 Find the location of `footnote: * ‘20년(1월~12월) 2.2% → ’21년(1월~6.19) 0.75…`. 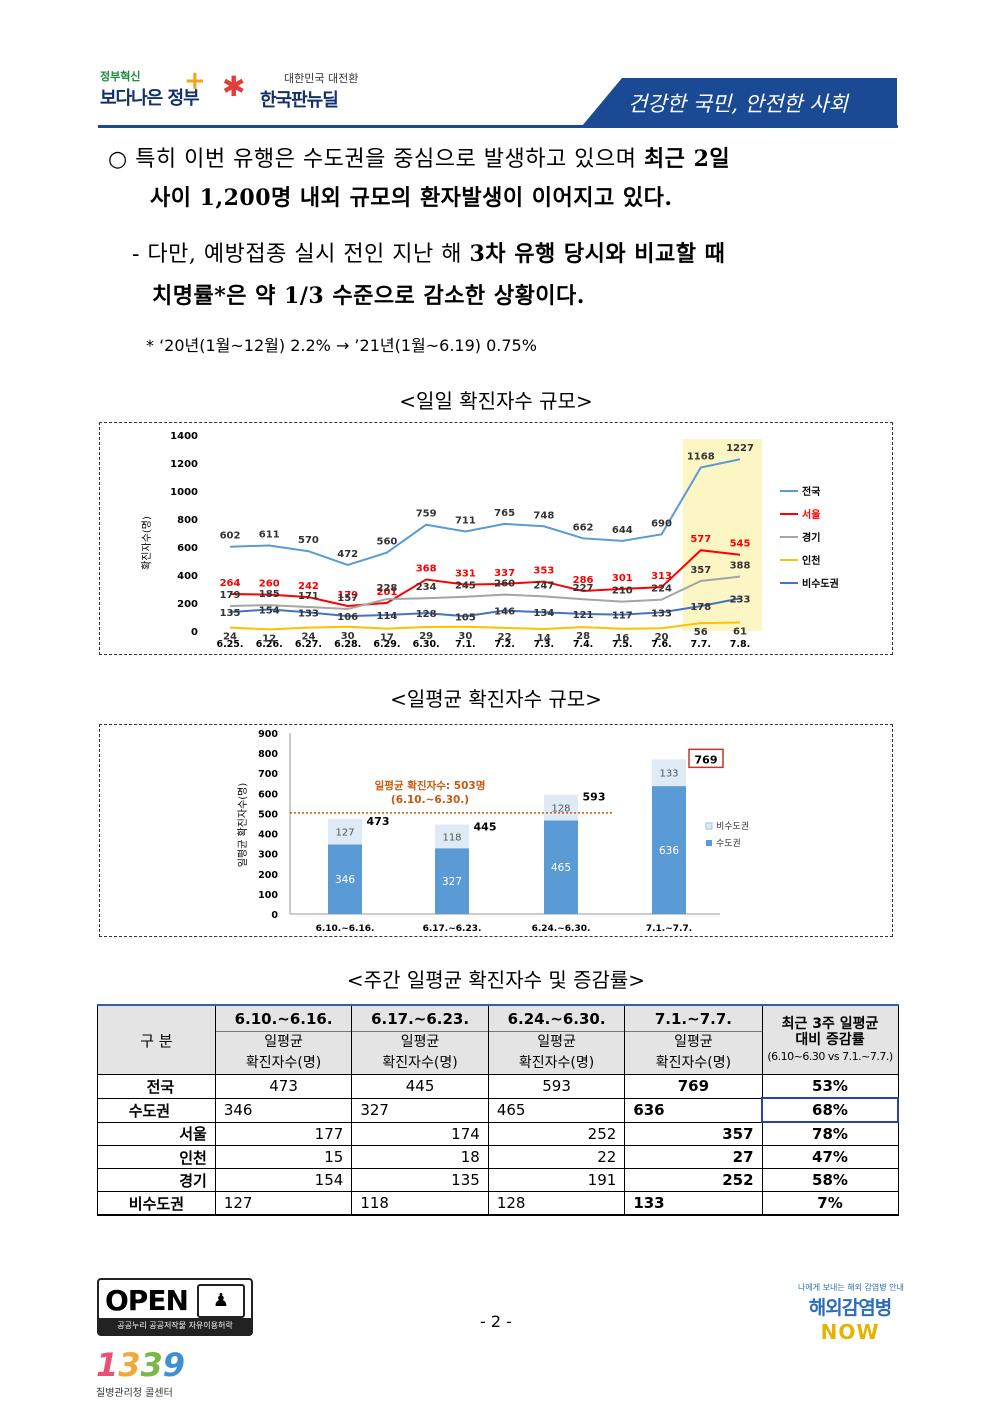

footnote: * ‘20년(1월~12월) 2.2% → ’21년(1월~6.19) 0.75… is located at coordinates (341, 345).